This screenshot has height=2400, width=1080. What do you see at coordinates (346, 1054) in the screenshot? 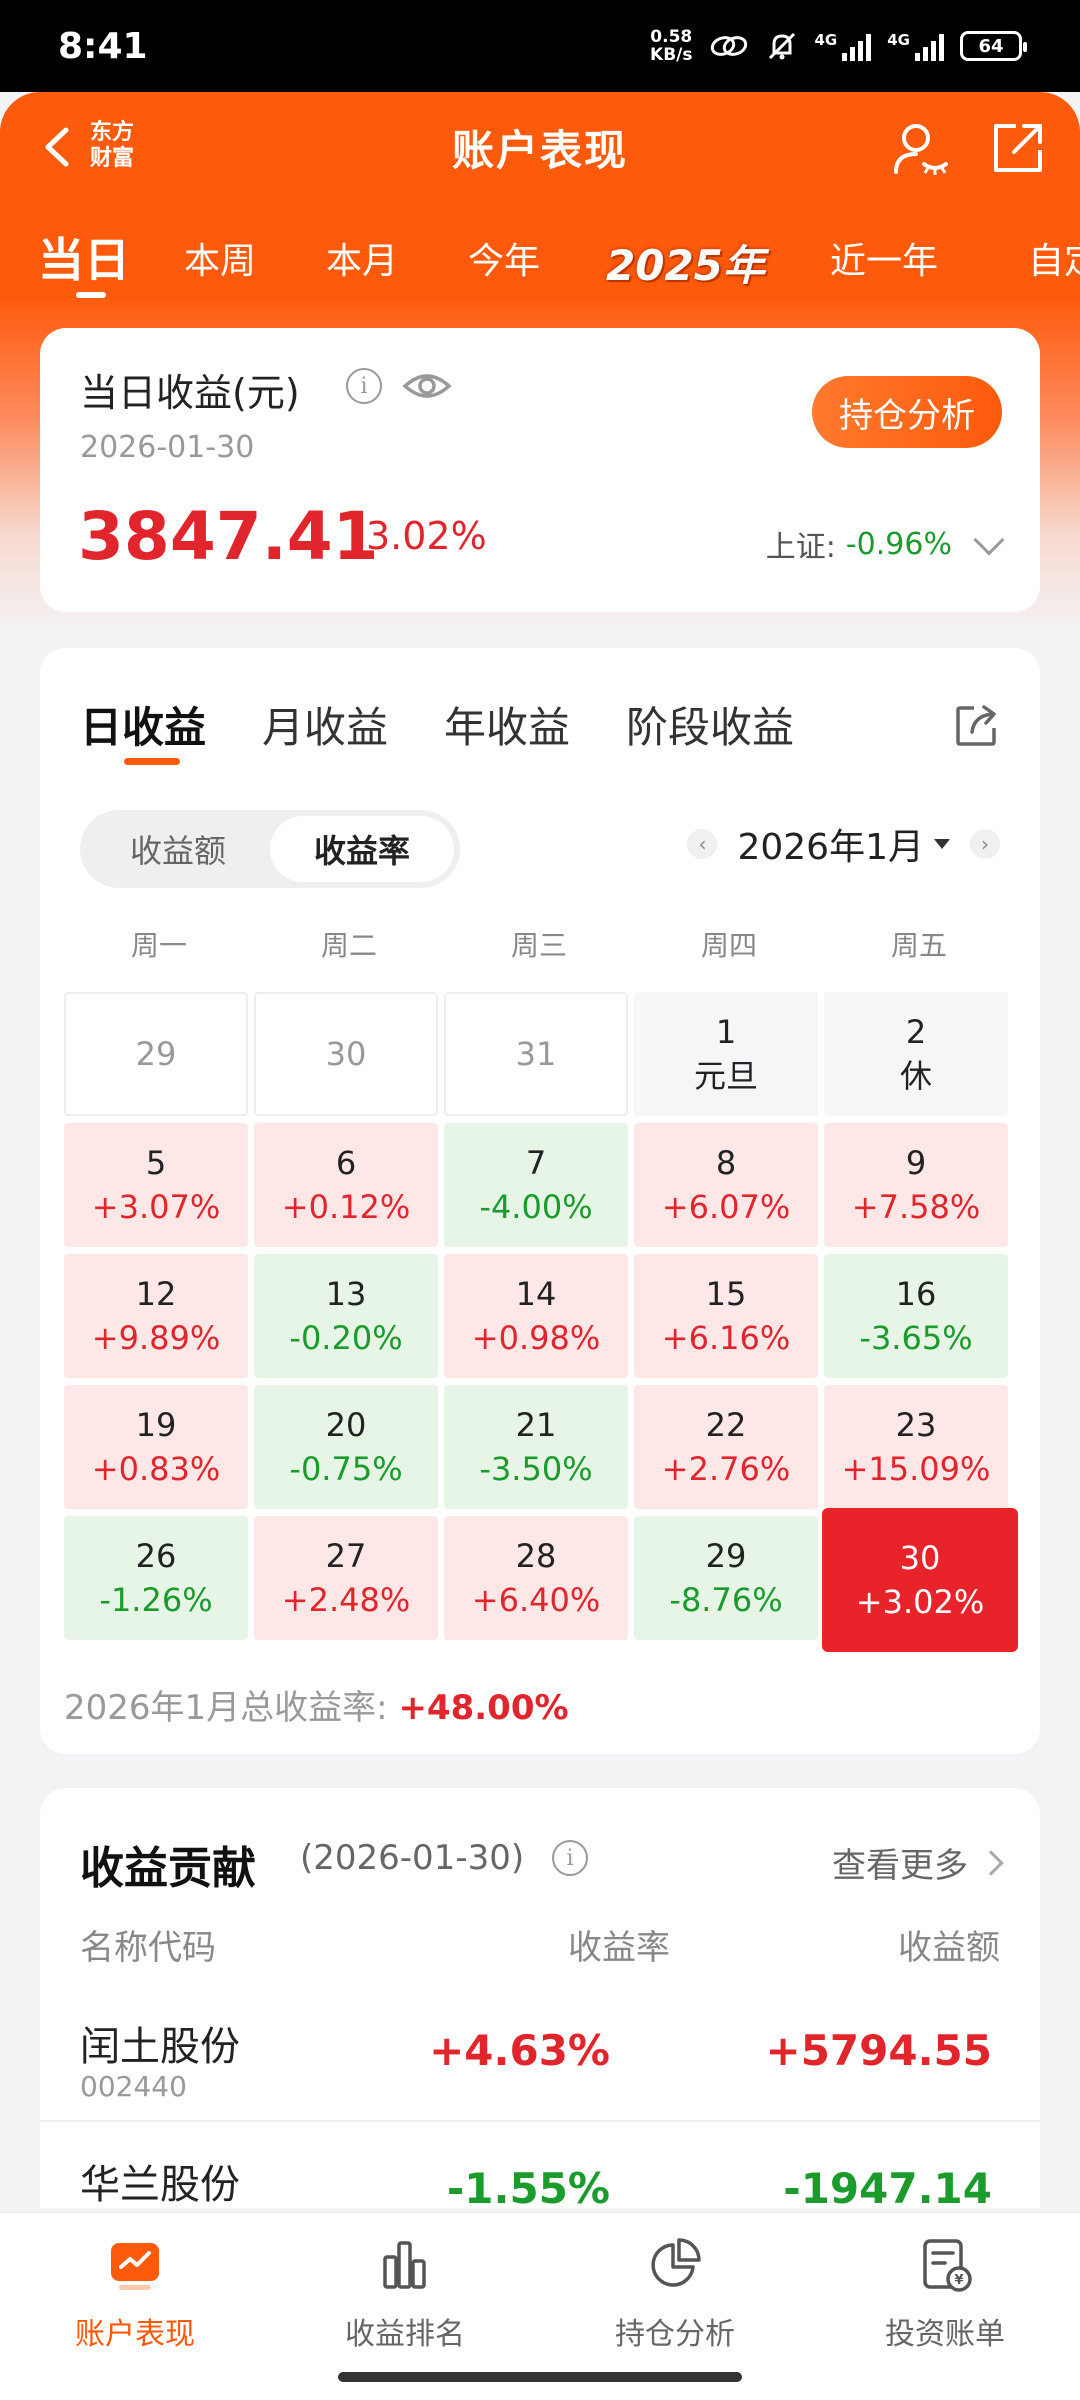
I see `calendar-day-cell: 30` at bounding box center [346, 1054].